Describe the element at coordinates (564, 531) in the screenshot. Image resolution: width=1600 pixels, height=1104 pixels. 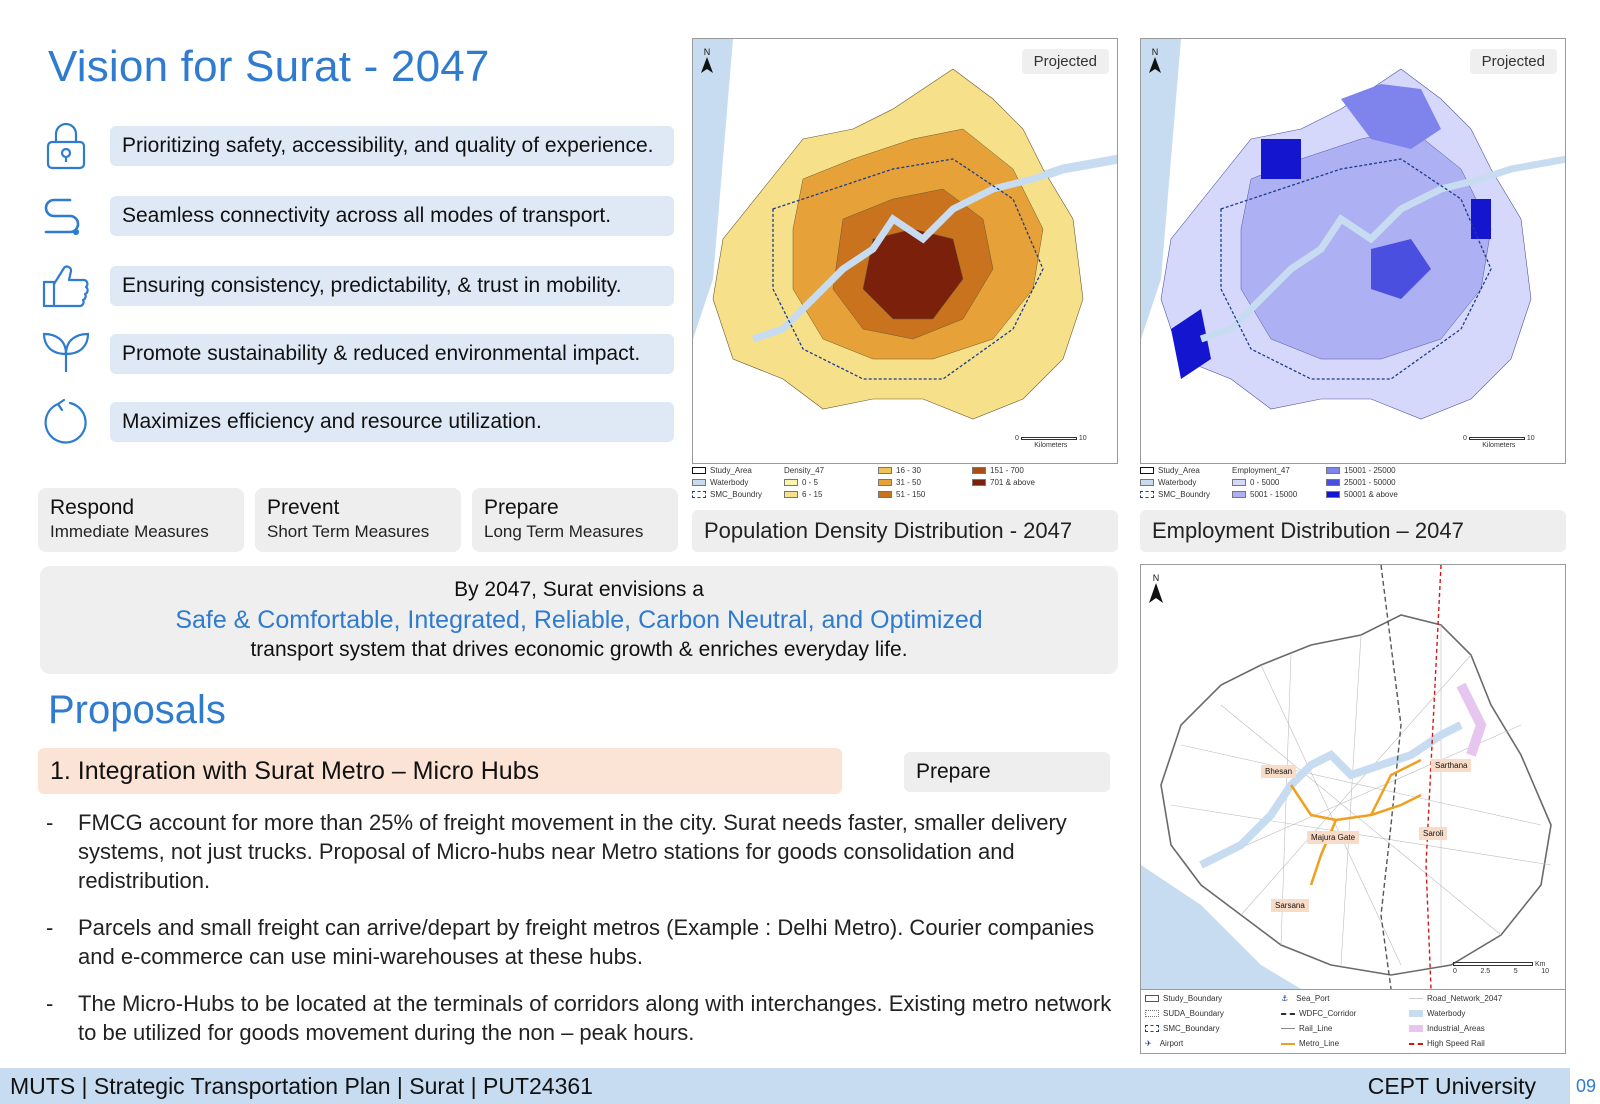
I see `horizon-subtitle: Long Term Measures` at that location.